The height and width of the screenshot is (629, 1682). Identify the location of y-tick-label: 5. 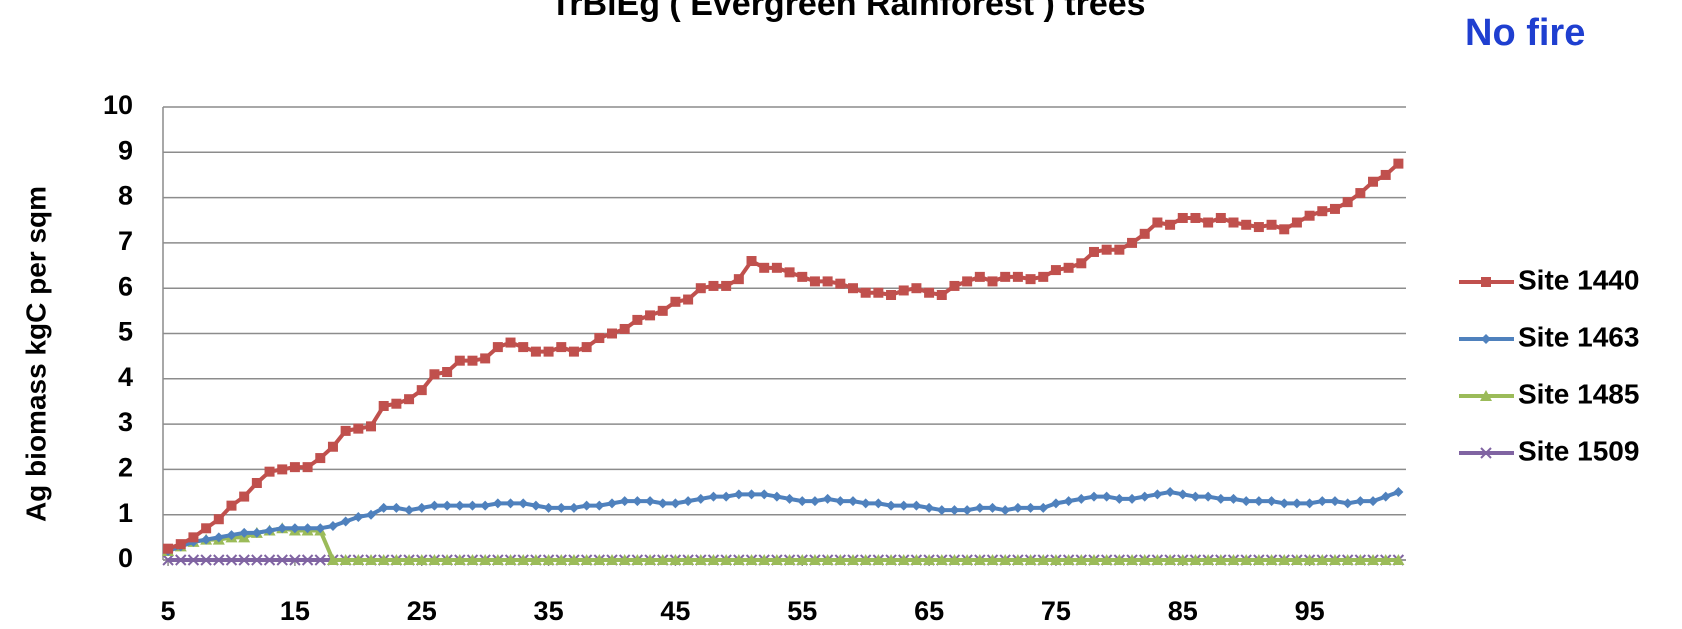
(125, 332).